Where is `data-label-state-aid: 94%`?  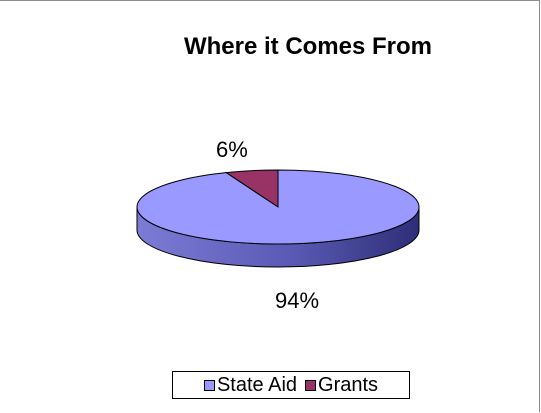
data-label-state-aid: 94% is located at coordinates (297, 300).